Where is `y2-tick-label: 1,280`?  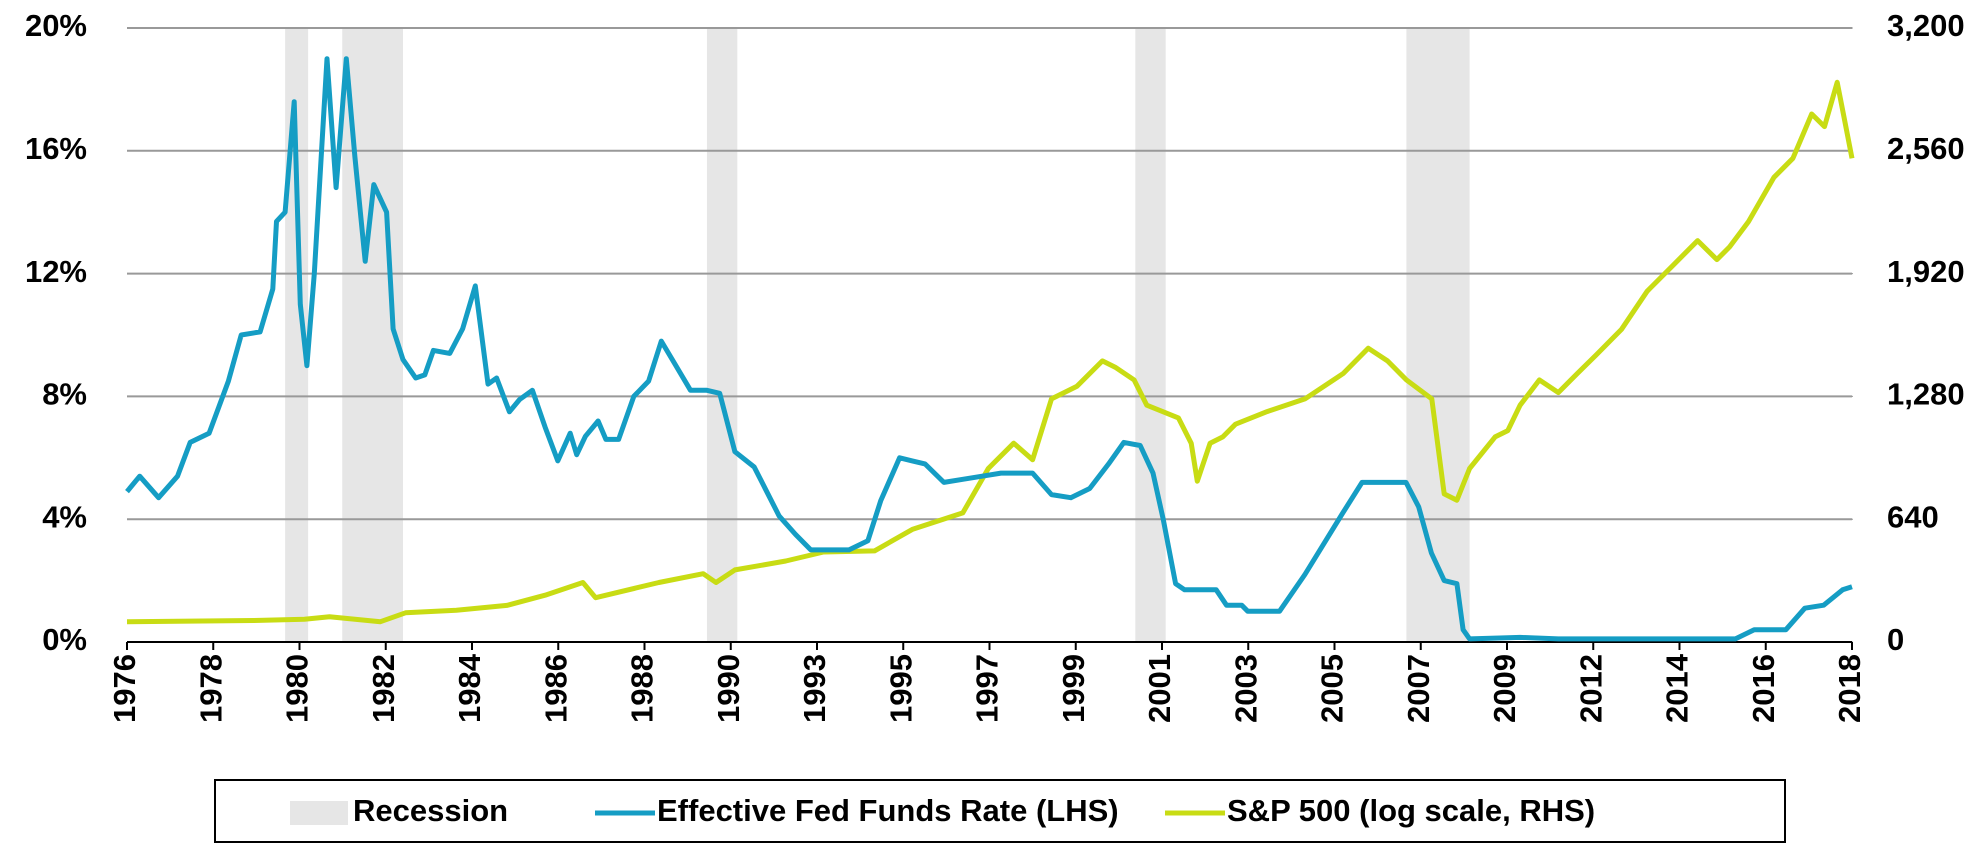
y2-tick-label: 1,280 is located at coordinates (1926, 394).